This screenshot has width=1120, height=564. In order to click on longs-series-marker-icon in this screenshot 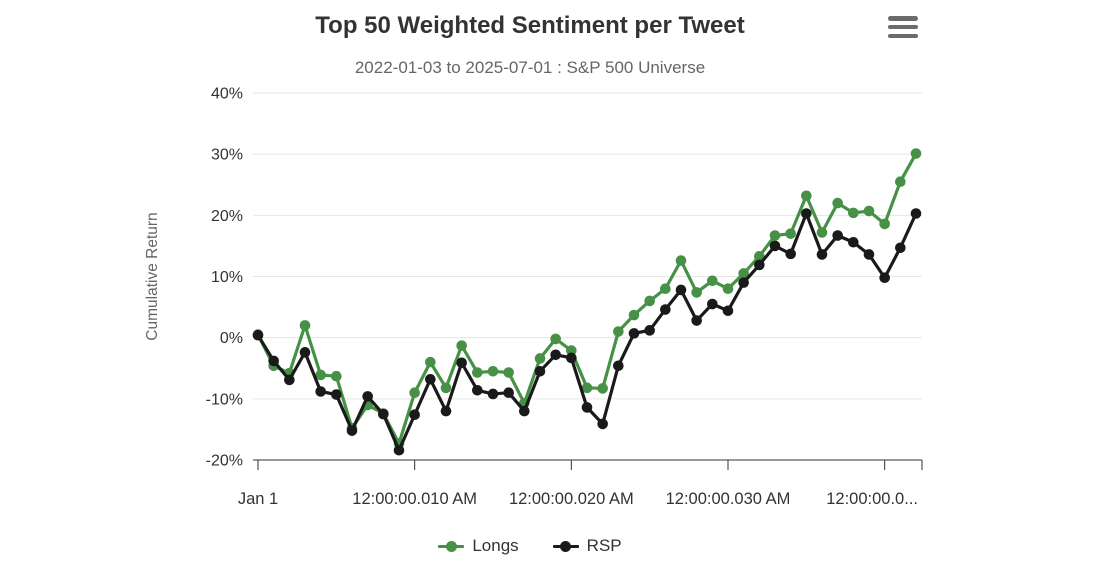, I will do `click(451, 546)`.